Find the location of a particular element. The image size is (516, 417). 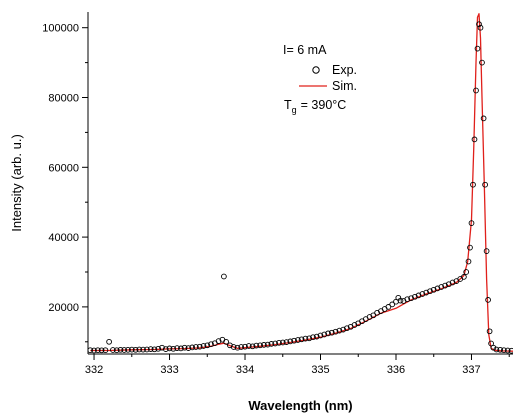

y-tick-label: 100000 is located at coordinates (60, 29).